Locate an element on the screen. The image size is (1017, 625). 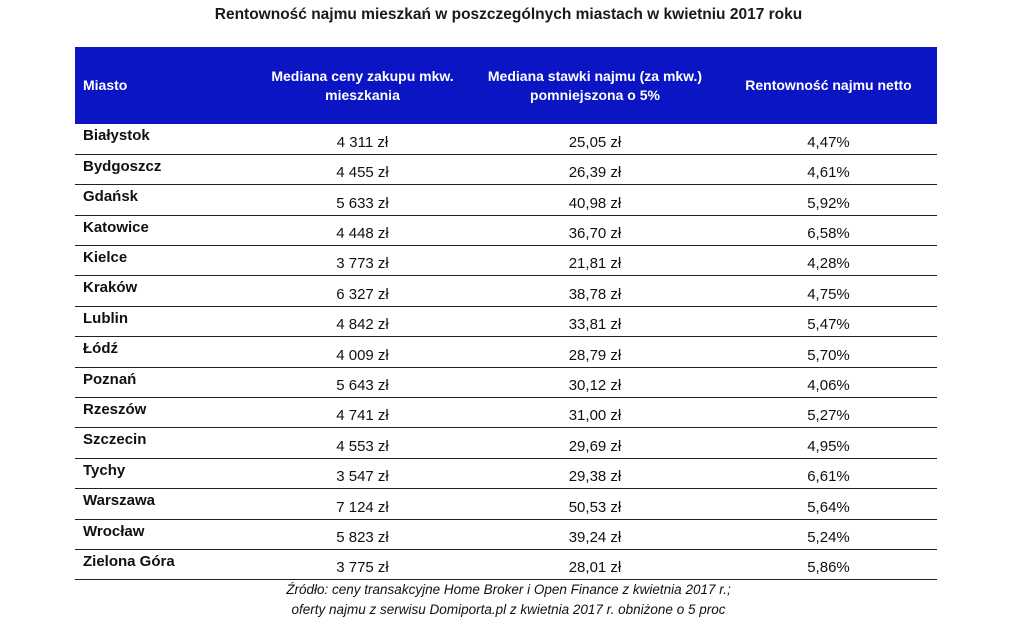
net-yield-cell: 4,47% is located at coordinates (828, 139).